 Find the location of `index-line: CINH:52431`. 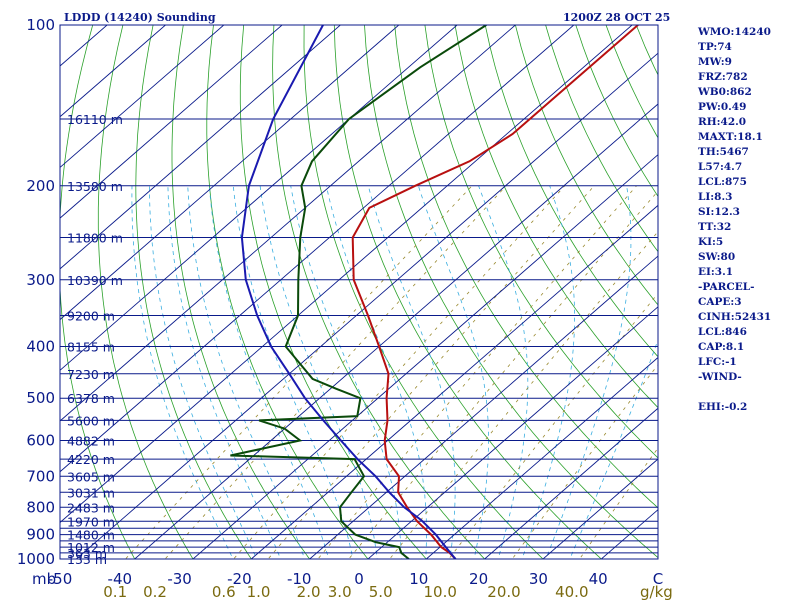

index-line: CINH:52431 is located at coordinates (735, 317).